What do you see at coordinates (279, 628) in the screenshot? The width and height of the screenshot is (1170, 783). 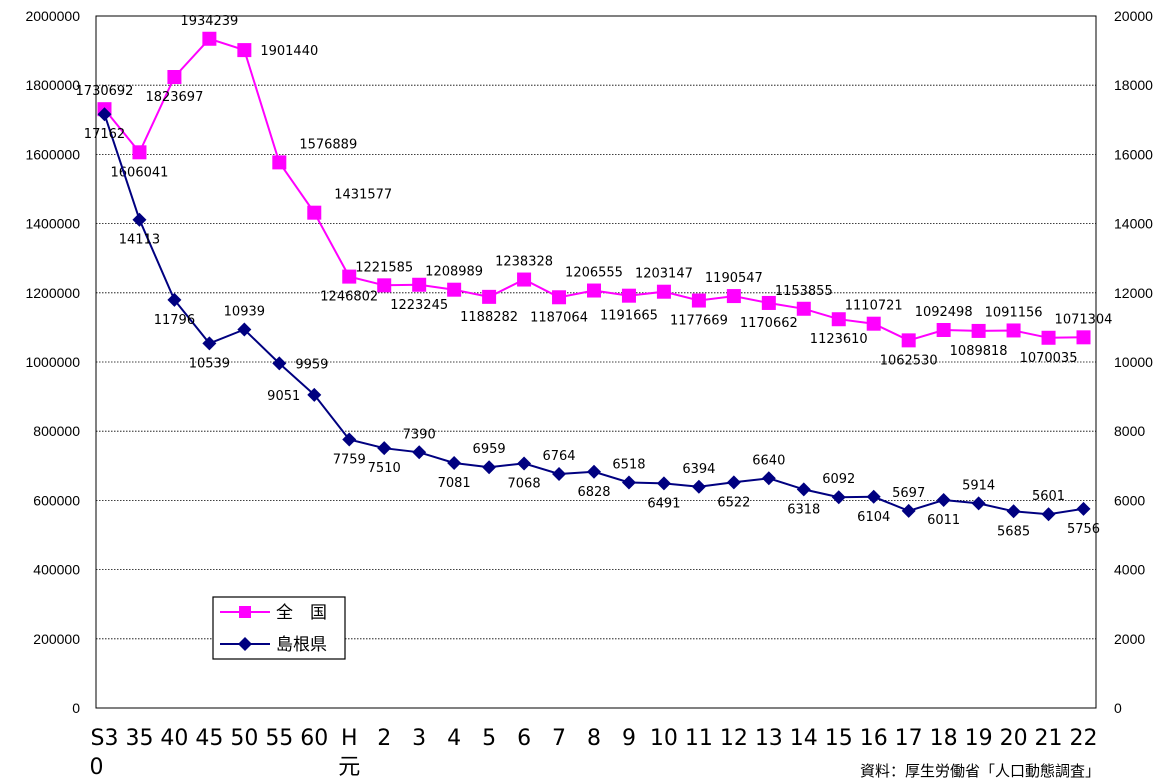 I see `legend: 全 国 島根県` at bounding box center [279, 628].